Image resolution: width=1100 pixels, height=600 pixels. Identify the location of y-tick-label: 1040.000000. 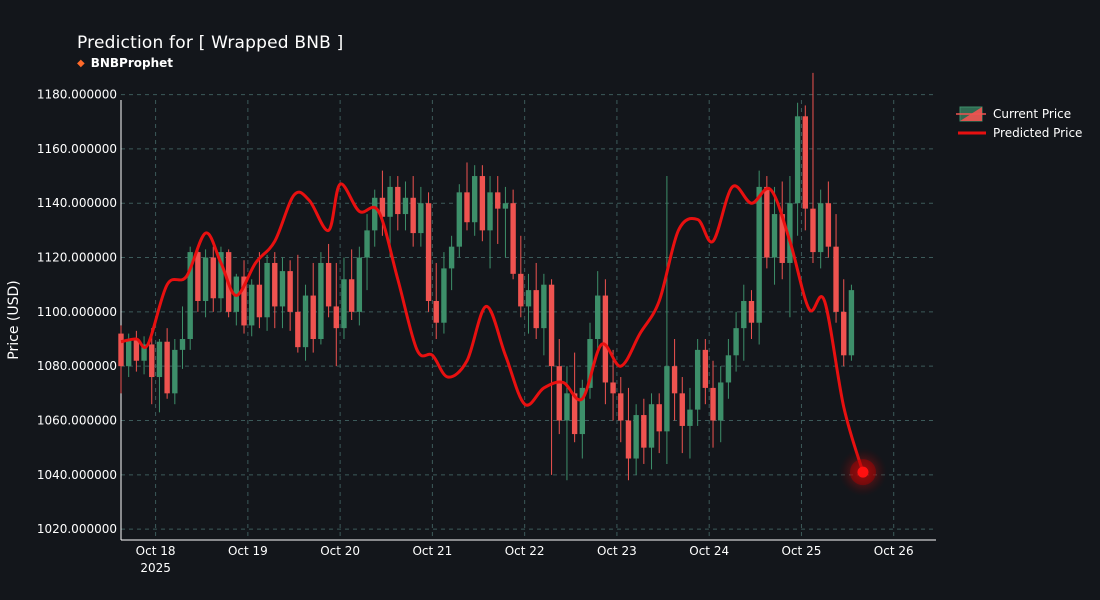
(77, 475).